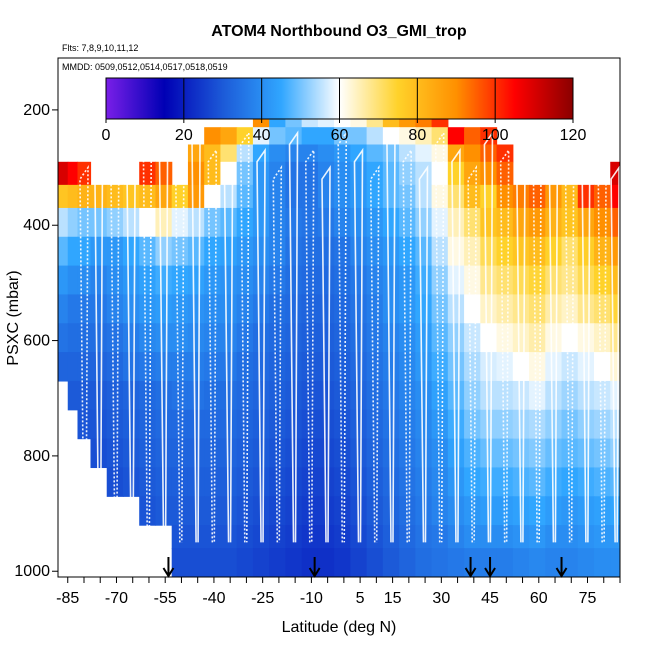 The width and height of the screenshot is (650, 655). What do you see at coordinates (106, 135) in the screenshot?
I see `colorbar-tick-label: 0` at bounding box center [106, 135].